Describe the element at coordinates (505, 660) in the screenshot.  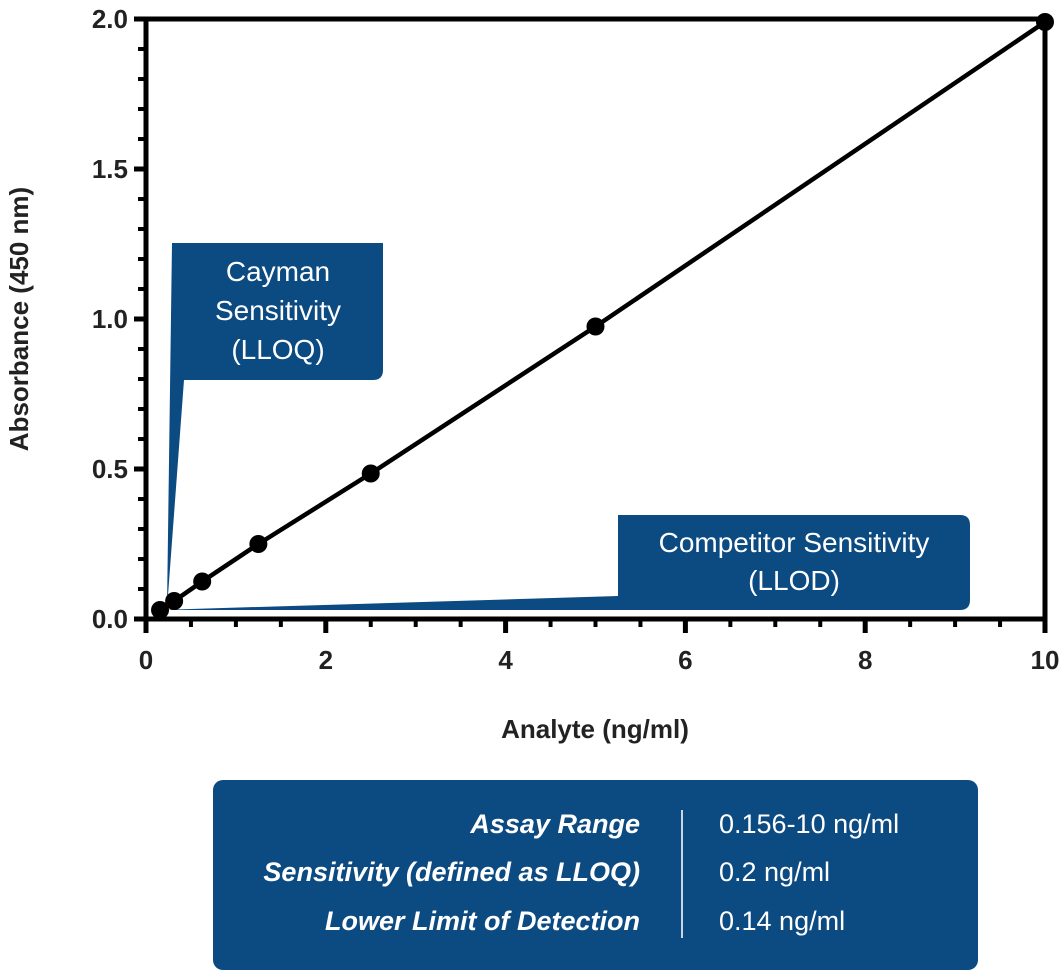
I see `x-tick-label: 4` at that location.